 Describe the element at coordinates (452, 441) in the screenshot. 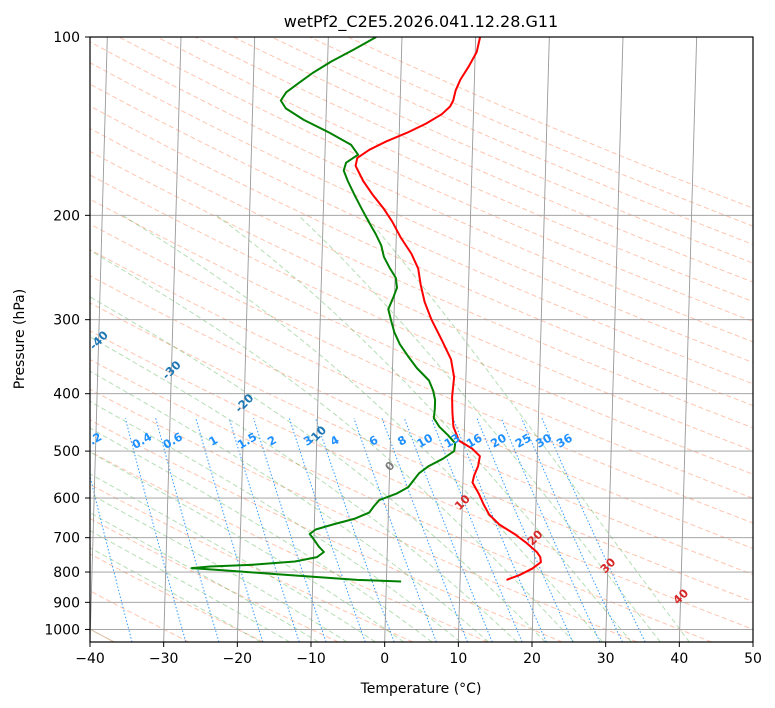

I see `mixing-ratio-label: 13` at that location.